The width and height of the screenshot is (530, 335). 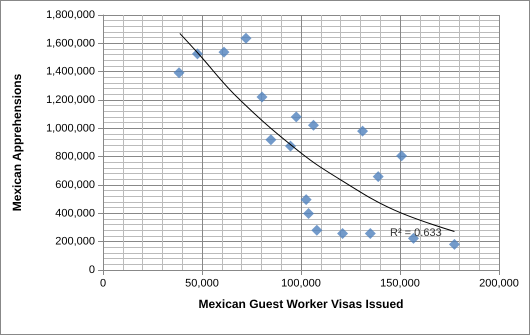 What do you see at coordinates (301, 284) in the screenshot?
I see `x-tick-label: 100,000` at bounding box center [301, 284].